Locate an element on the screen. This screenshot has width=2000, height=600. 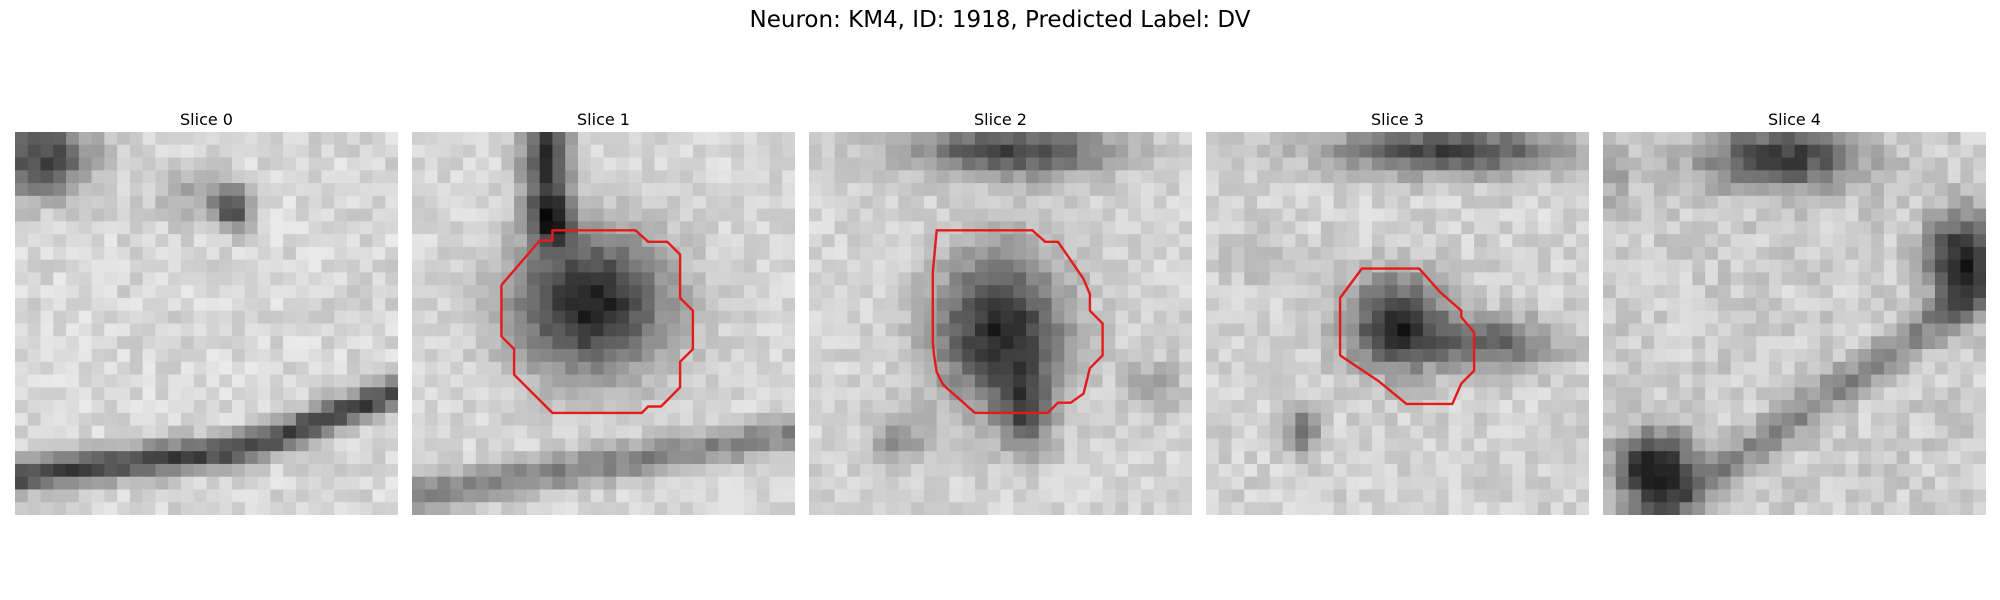
slice-panel-0: Slice 0 is located at coordinates (206, 311).